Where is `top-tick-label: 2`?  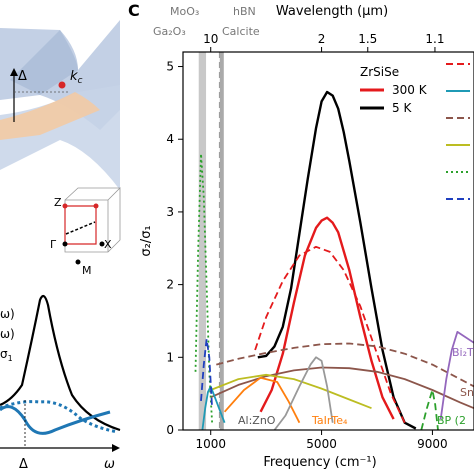
top-tick-label: 2 is located at coordinates (322, 39).